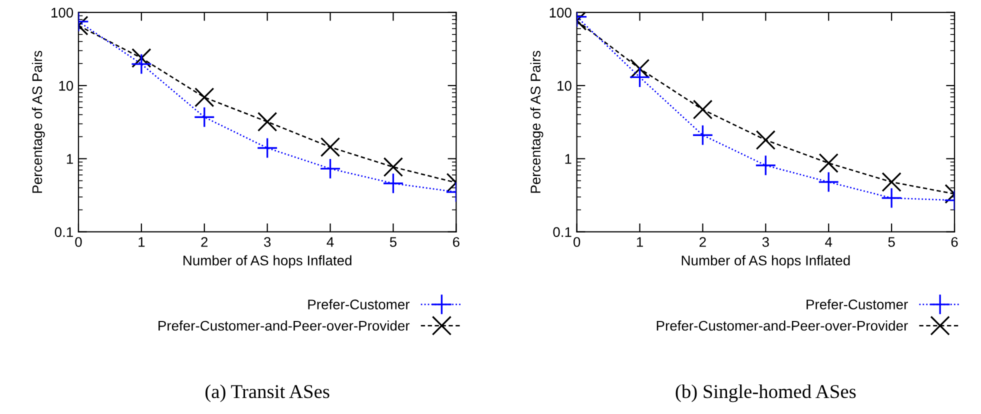 The width and height of the screenshot is (981, 414). What do you see at coordinates (766, 393) in the screenshot?
I see `text: (b) Single-homed ASes` at bounding box center [766, 393].